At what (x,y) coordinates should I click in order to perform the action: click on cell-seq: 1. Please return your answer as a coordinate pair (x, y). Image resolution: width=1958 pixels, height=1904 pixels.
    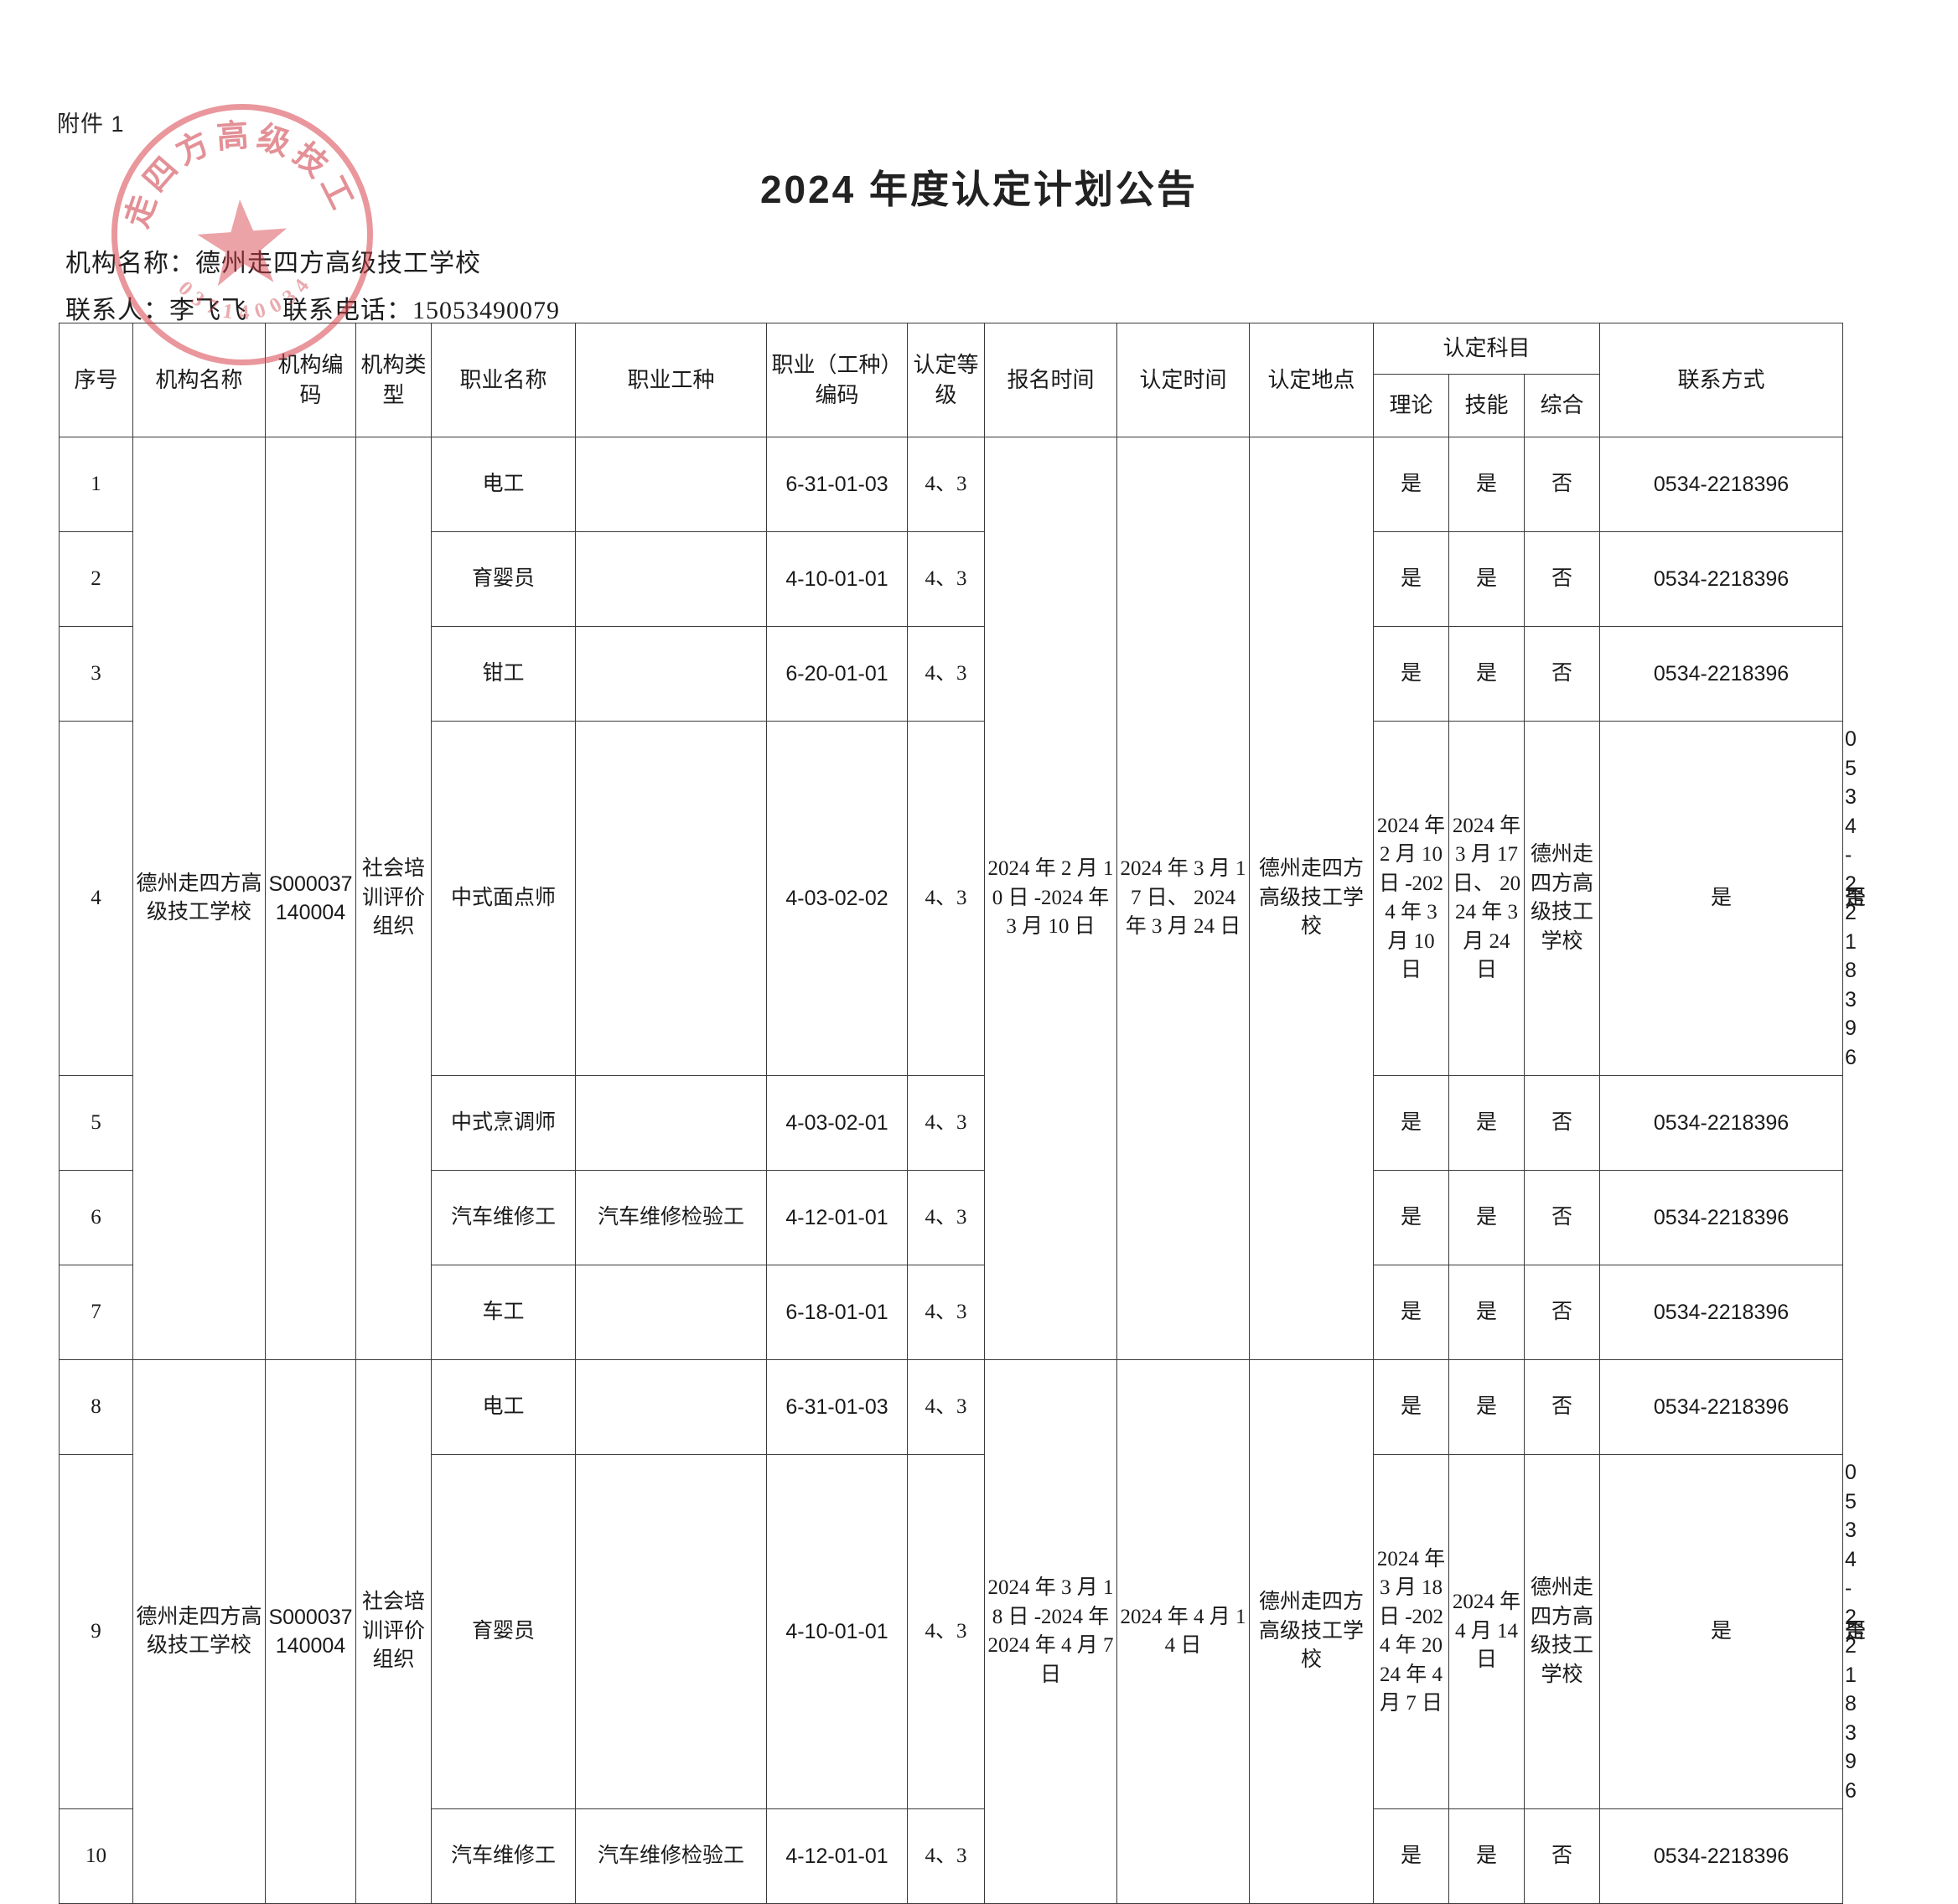
    Looking at the image, I should click on (96, 484).